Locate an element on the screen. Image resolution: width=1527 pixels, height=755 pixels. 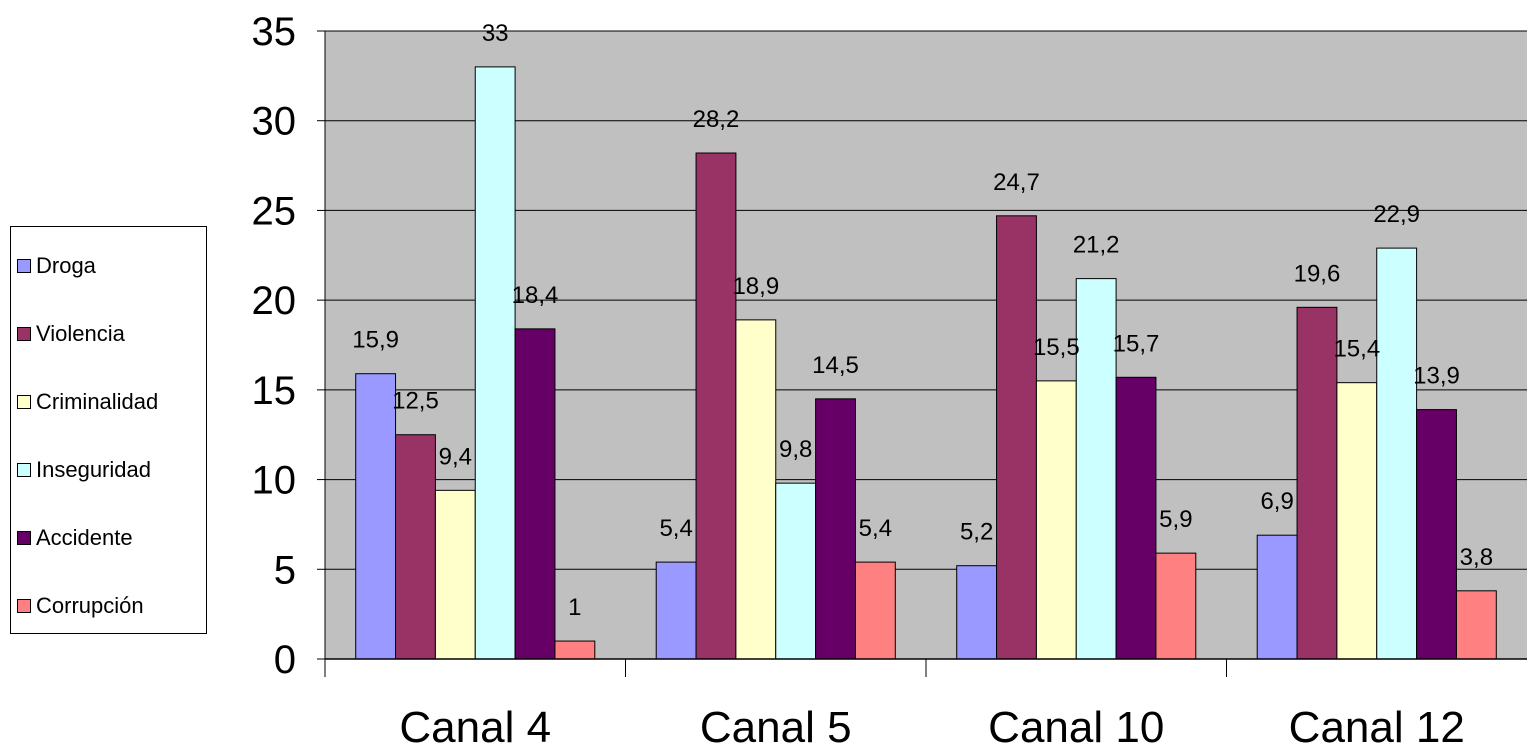
x-category-label: Canal 5 is located at coordinates (776, 727).